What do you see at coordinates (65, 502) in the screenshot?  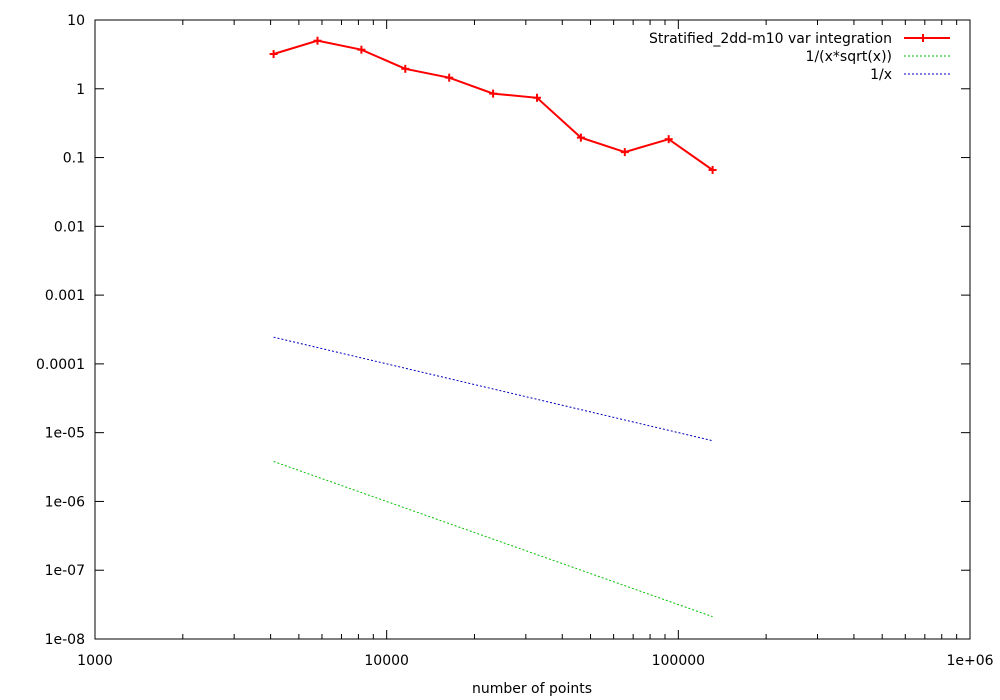 I see `y-tick-label: 1e-06` at bounding box center [65, 502].